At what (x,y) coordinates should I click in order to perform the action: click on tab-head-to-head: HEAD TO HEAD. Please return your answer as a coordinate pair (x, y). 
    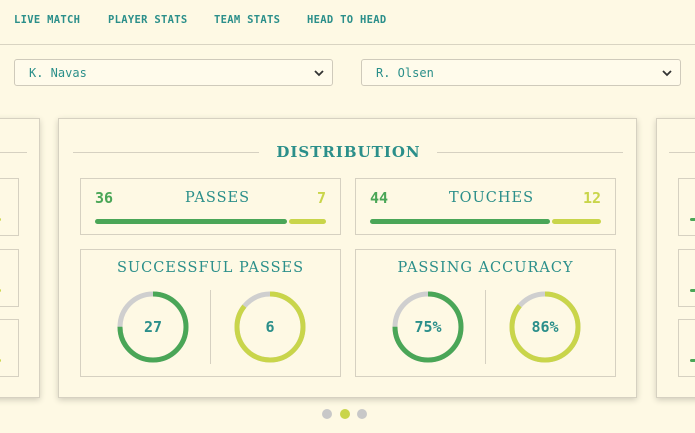
    Looking at the image, I should click on (347, 20).